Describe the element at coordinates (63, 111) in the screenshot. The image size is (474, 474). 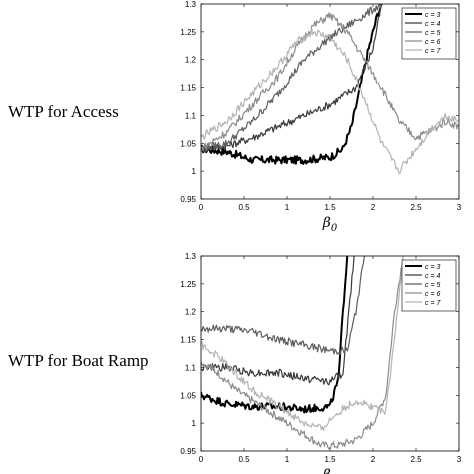
I see `row-label-top: WTP for Access` at that location.